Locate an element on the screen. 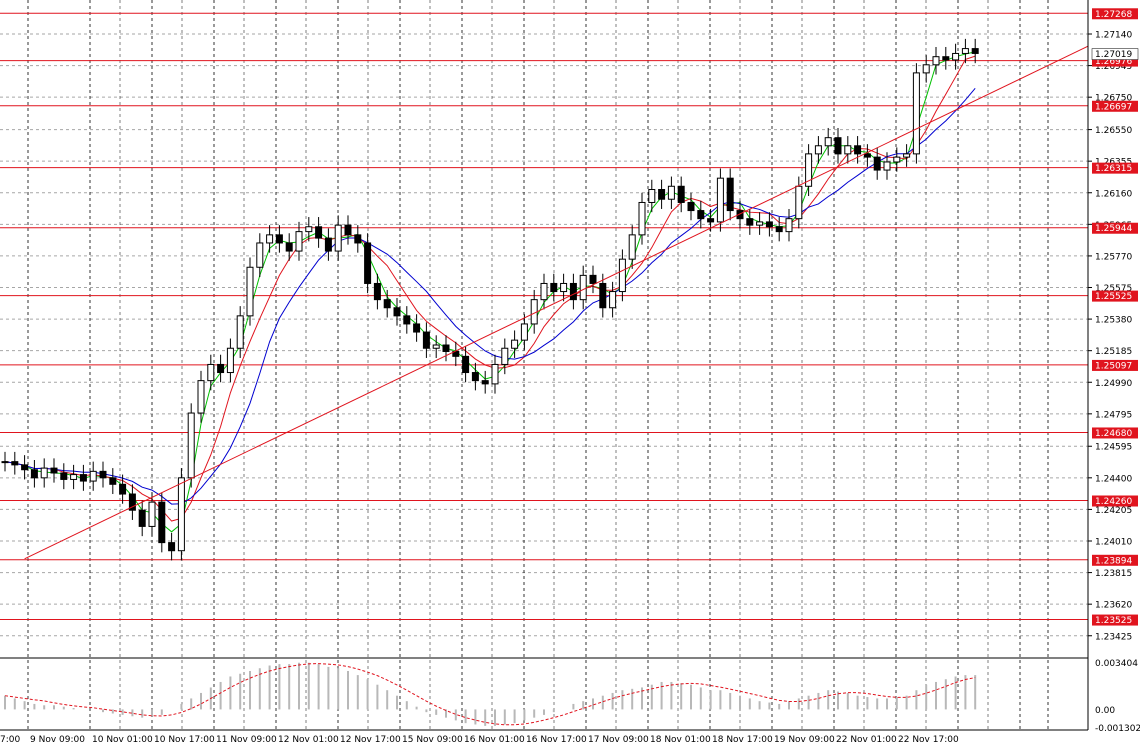 Image resolution: width=1140 pixels, height=754 pixels. time-tick-label-7: 15 Nov 09:00 is located at coordinates (432, 740).